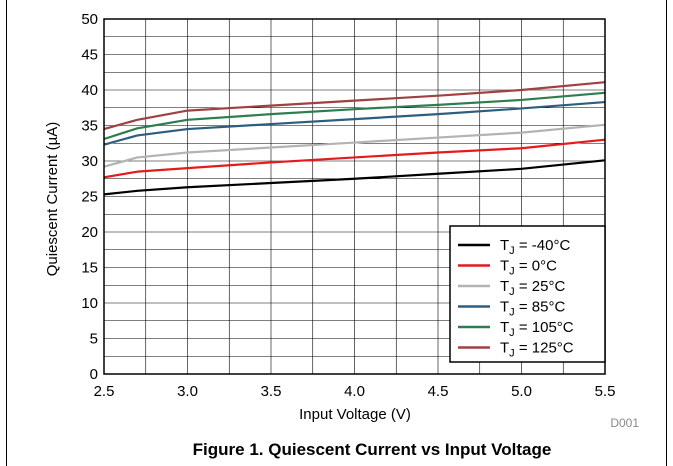  What do you see at coordinates (605, 391) in the screenshot?
I see `x-tick-label: 5.5` at bounding box center [605, 391].